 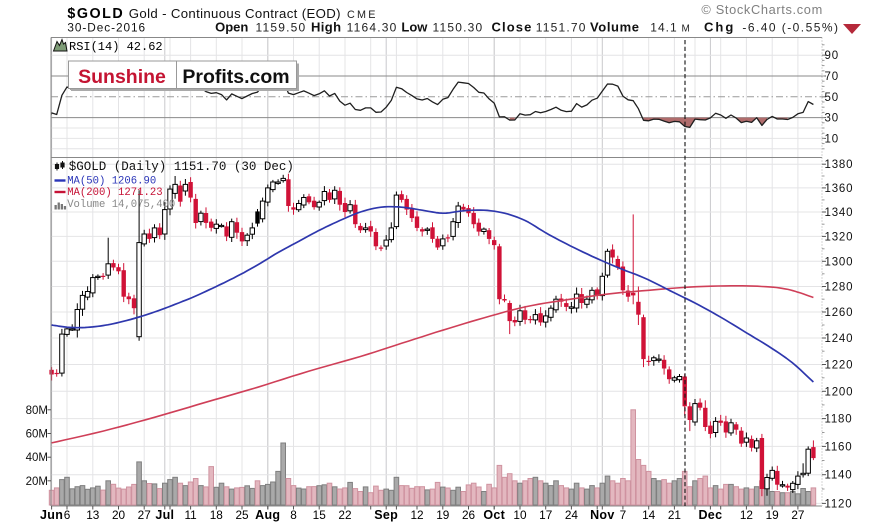 I want to click on svg-text: 6, so click(x=67, y=515).